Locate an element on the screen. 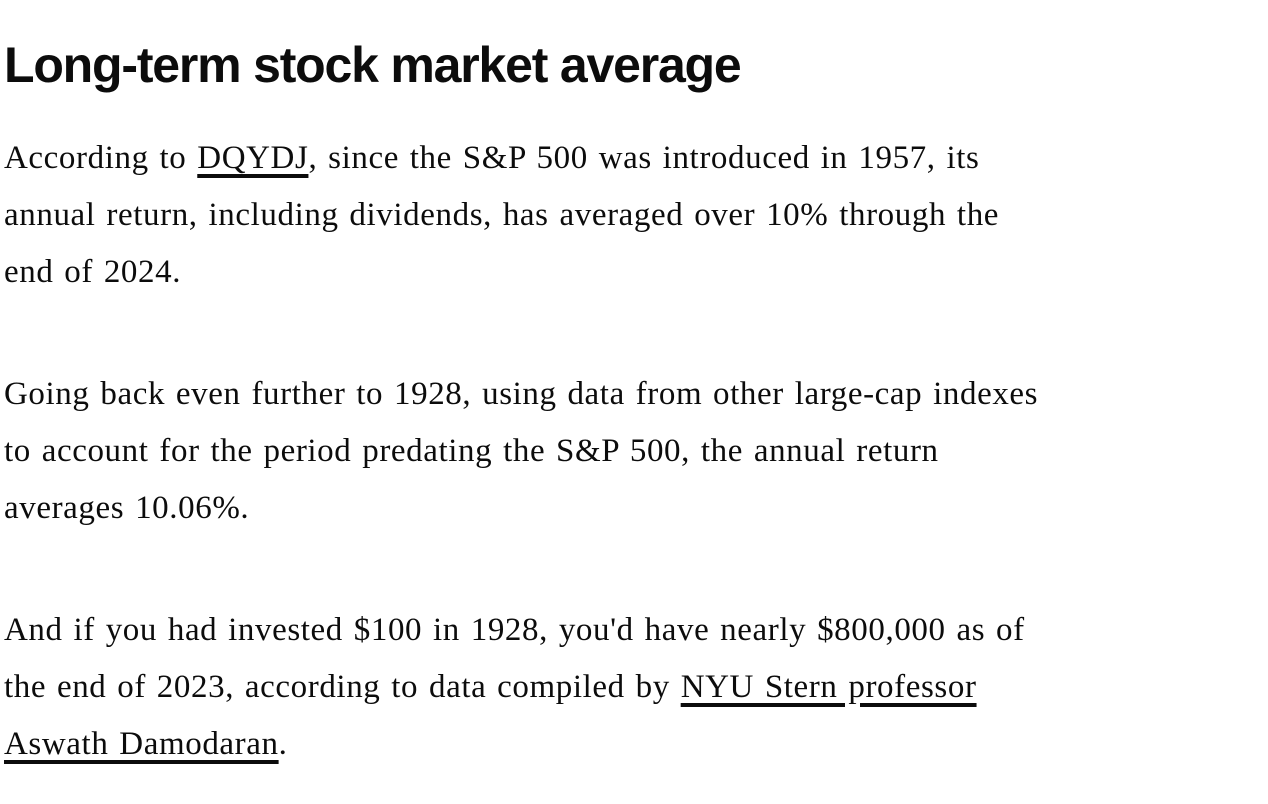  inline-link: DQYDJ is located at coordinates (253, 158).